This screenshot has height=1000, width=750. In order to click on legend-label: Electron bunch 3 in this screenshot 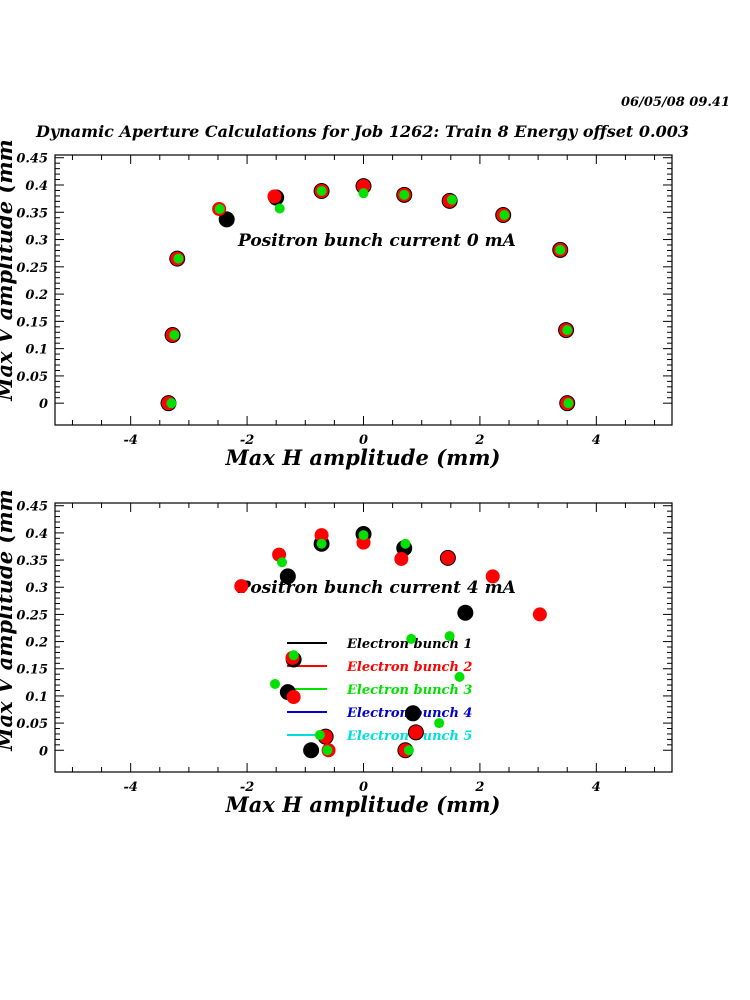, I will do `click(409, 690)`.